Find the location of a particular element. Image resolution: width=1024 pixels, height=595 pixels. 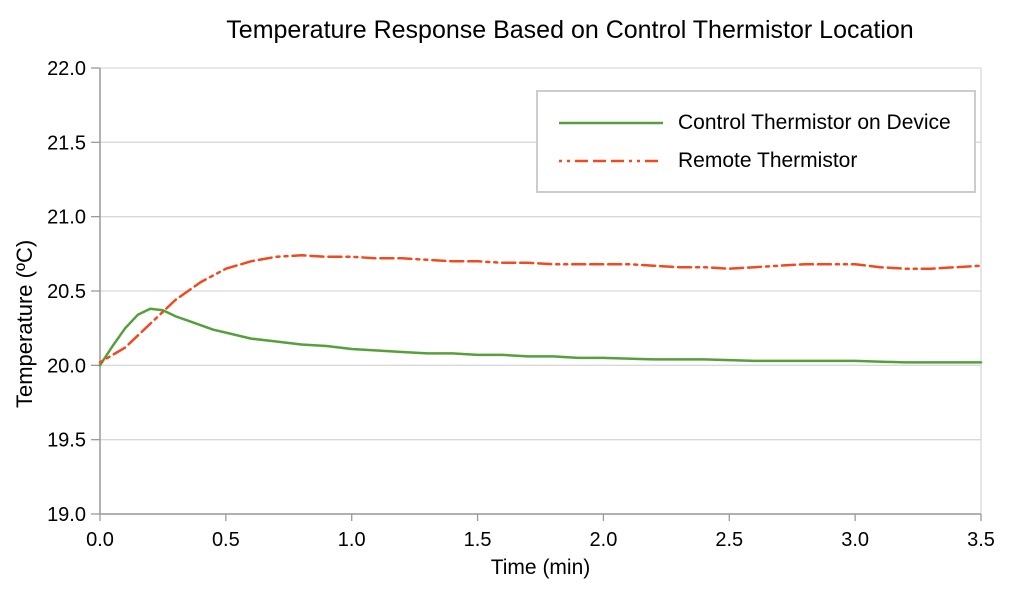

legend-item-control-thermistor: Control Thermistor on Device is located at coordinates (756, 123).